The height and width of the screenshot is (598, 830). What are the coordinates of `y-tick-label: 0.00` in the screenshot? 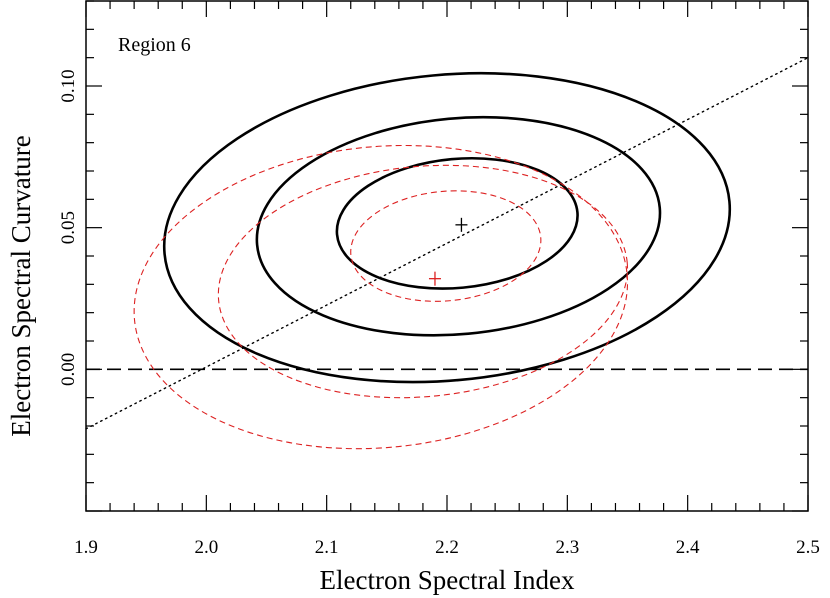 It's located at (68, 369).